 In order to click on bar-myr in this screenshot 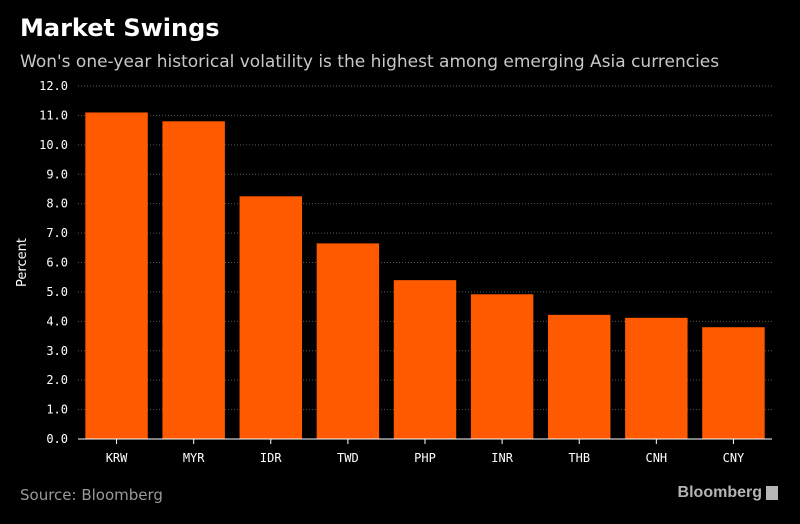, I will do `click(193, 280)`.